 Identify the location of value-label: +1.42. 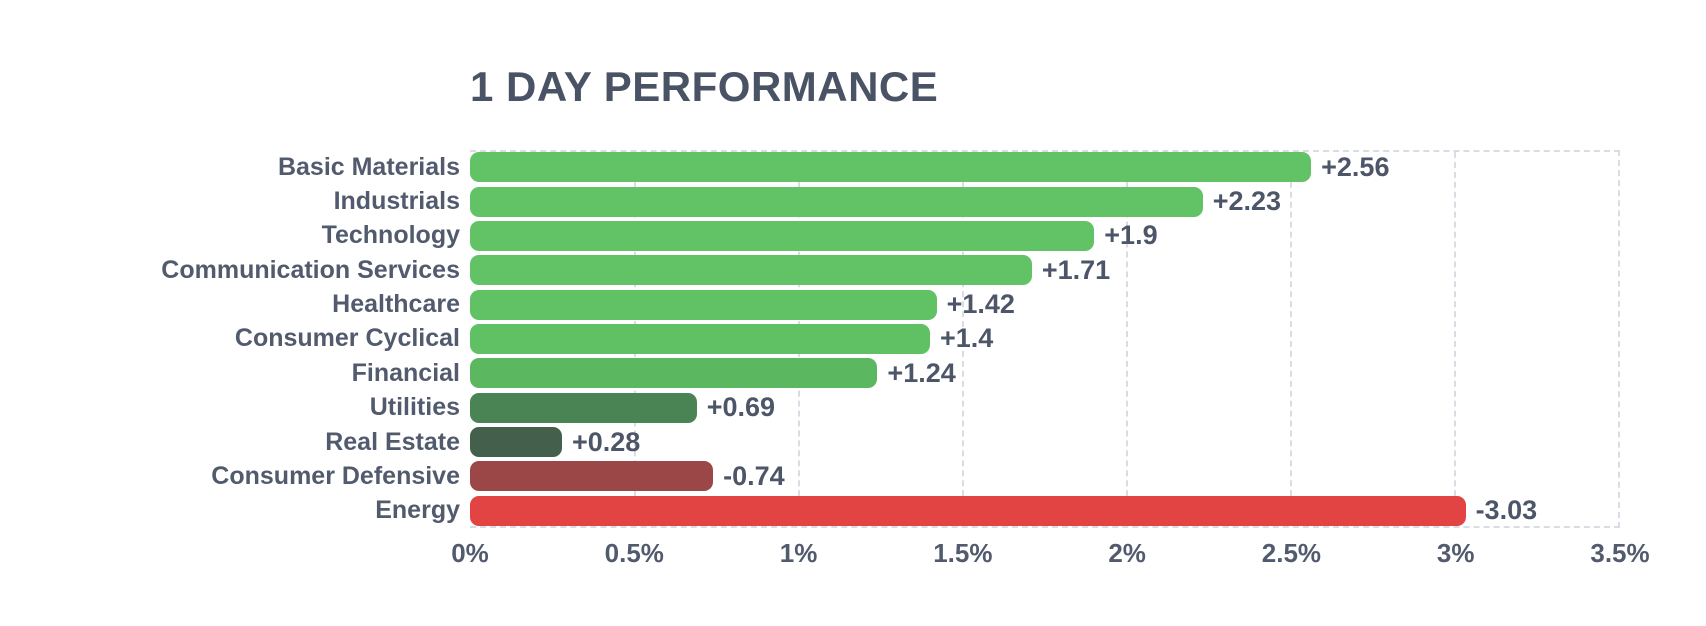
(980, 304).